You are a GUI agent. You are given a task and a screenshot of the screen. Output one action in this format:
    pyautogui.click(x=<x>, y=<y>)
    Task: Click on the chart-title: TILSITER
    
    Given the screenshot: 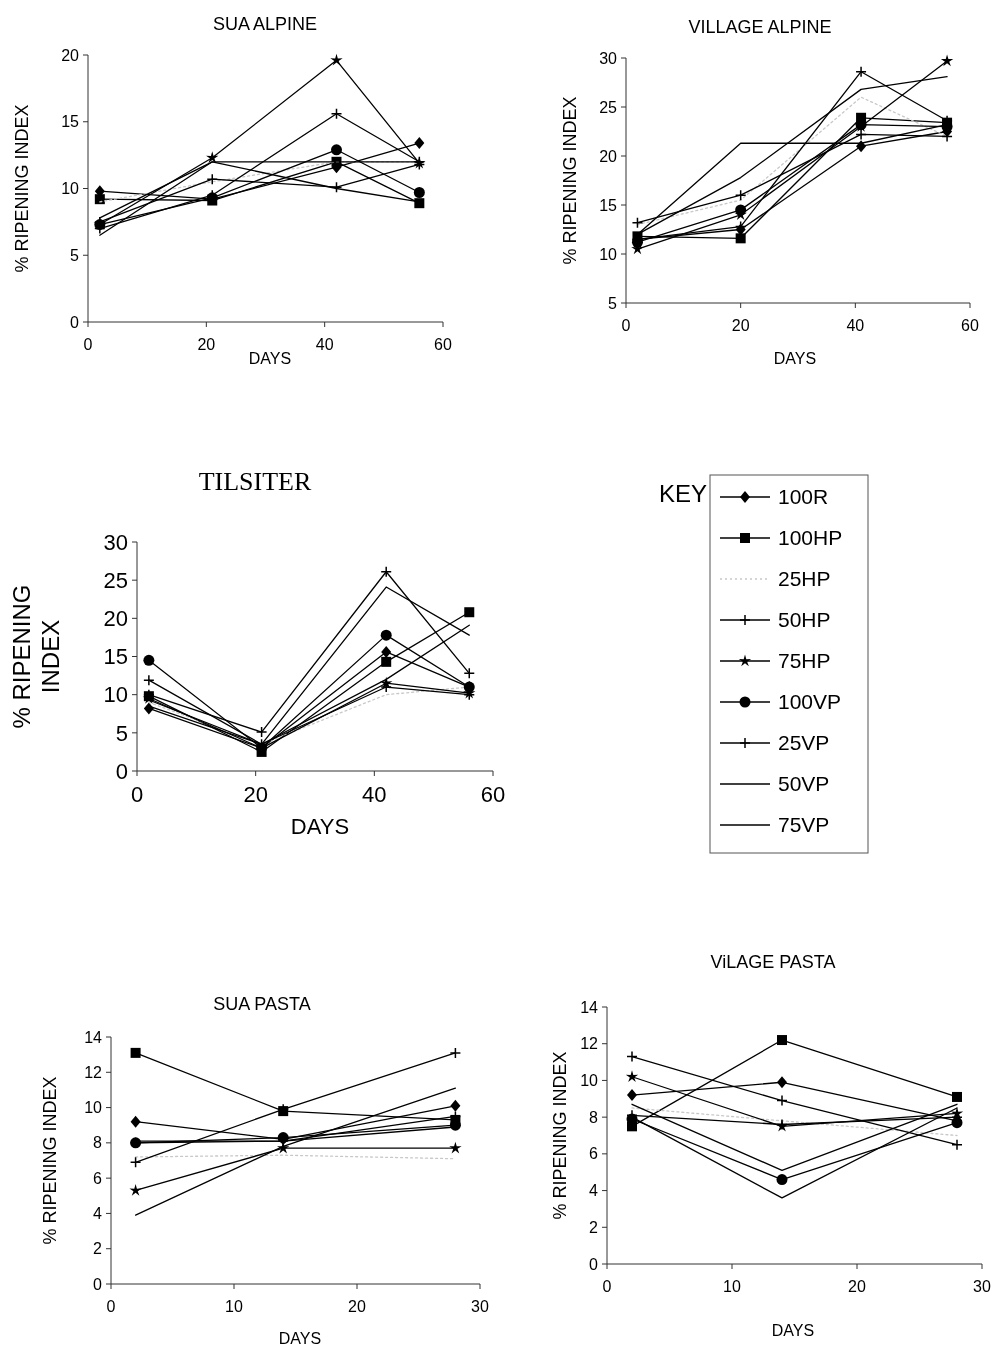 What is the action you would take?
    pyautogui.click(x=255, y=481)
    